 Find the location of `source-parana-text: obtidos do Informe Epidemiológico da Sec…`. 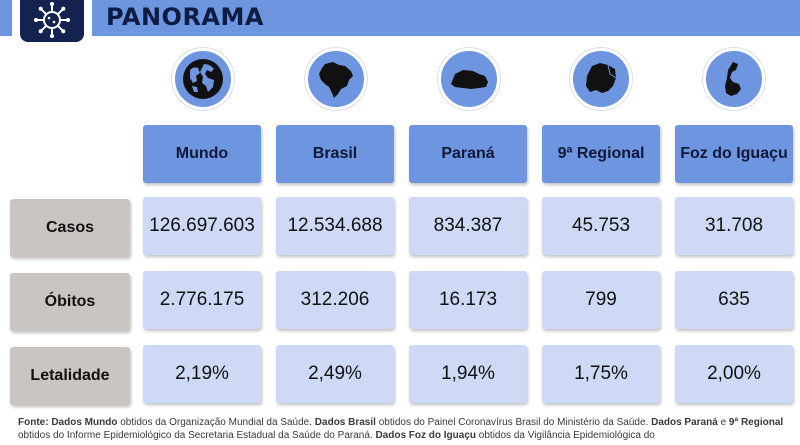

source-parana-text: obtidos do Informe Epidemiológico da Sec… is located at coordinates (197, 435).